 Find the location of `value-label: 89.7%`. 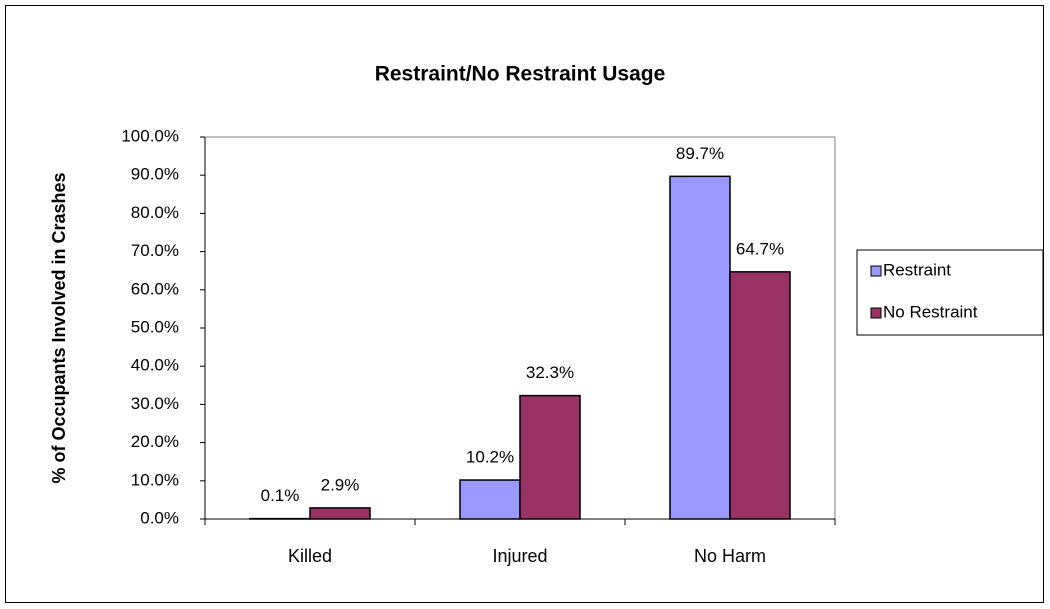

value-label: 89.7% is located at coordinates (700, 153).